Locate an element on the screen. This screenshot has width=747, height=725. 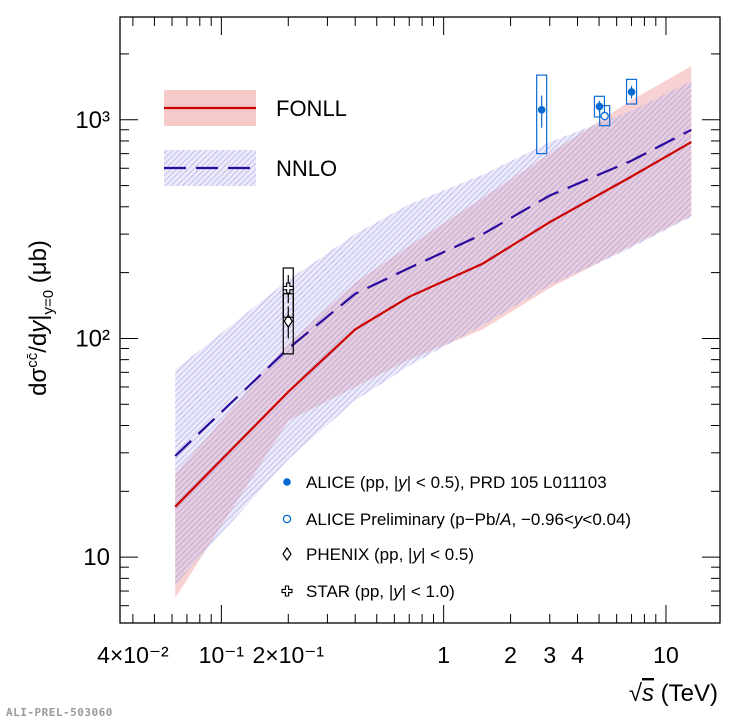
data-point-alice-preliminary is located at coordinates (604, 116).